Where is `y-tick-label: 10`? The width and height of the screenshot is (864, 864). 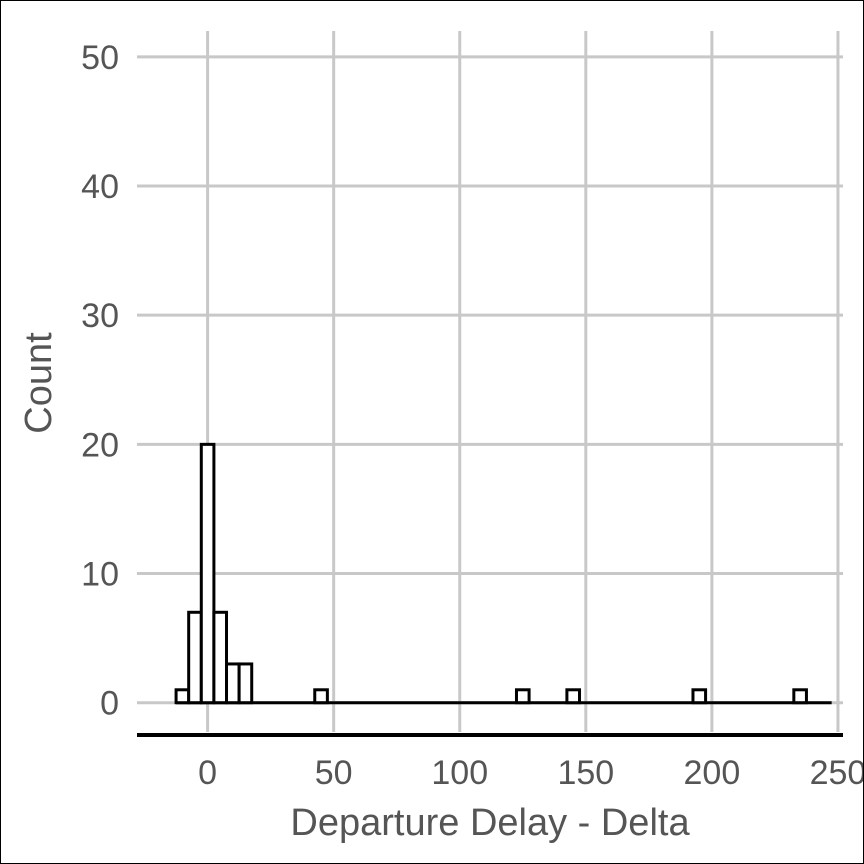 y-tick-label: 10 is located at coordinates (100, 575).